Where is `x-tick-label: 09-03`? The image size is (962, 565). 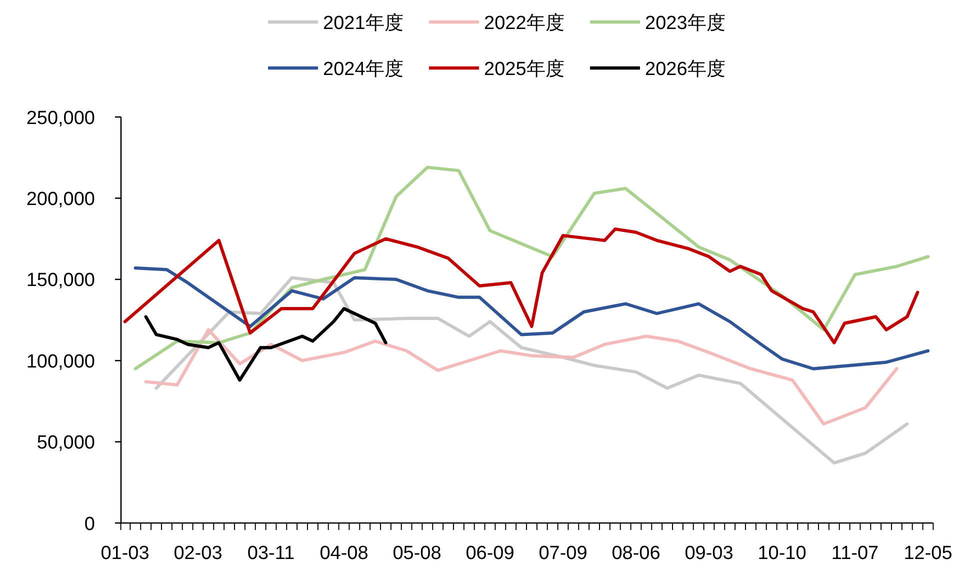 x-tick-label: 09-03 is located at coordinates (709, 553).